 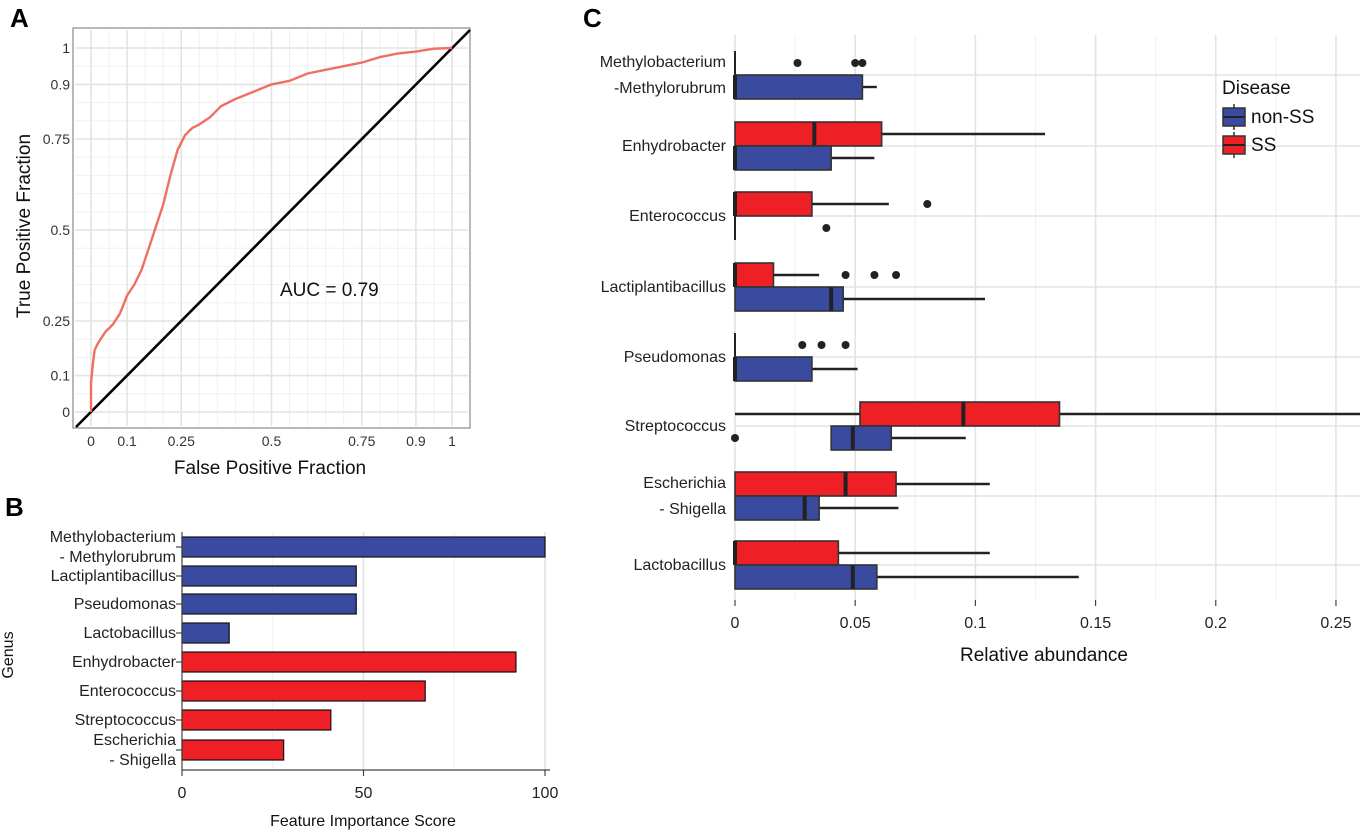 What do you see at coordinates (1095, 623) in the screenshot?
I see `abundance-x-tick-label: 0.15` at bounding box center [1095, 623].